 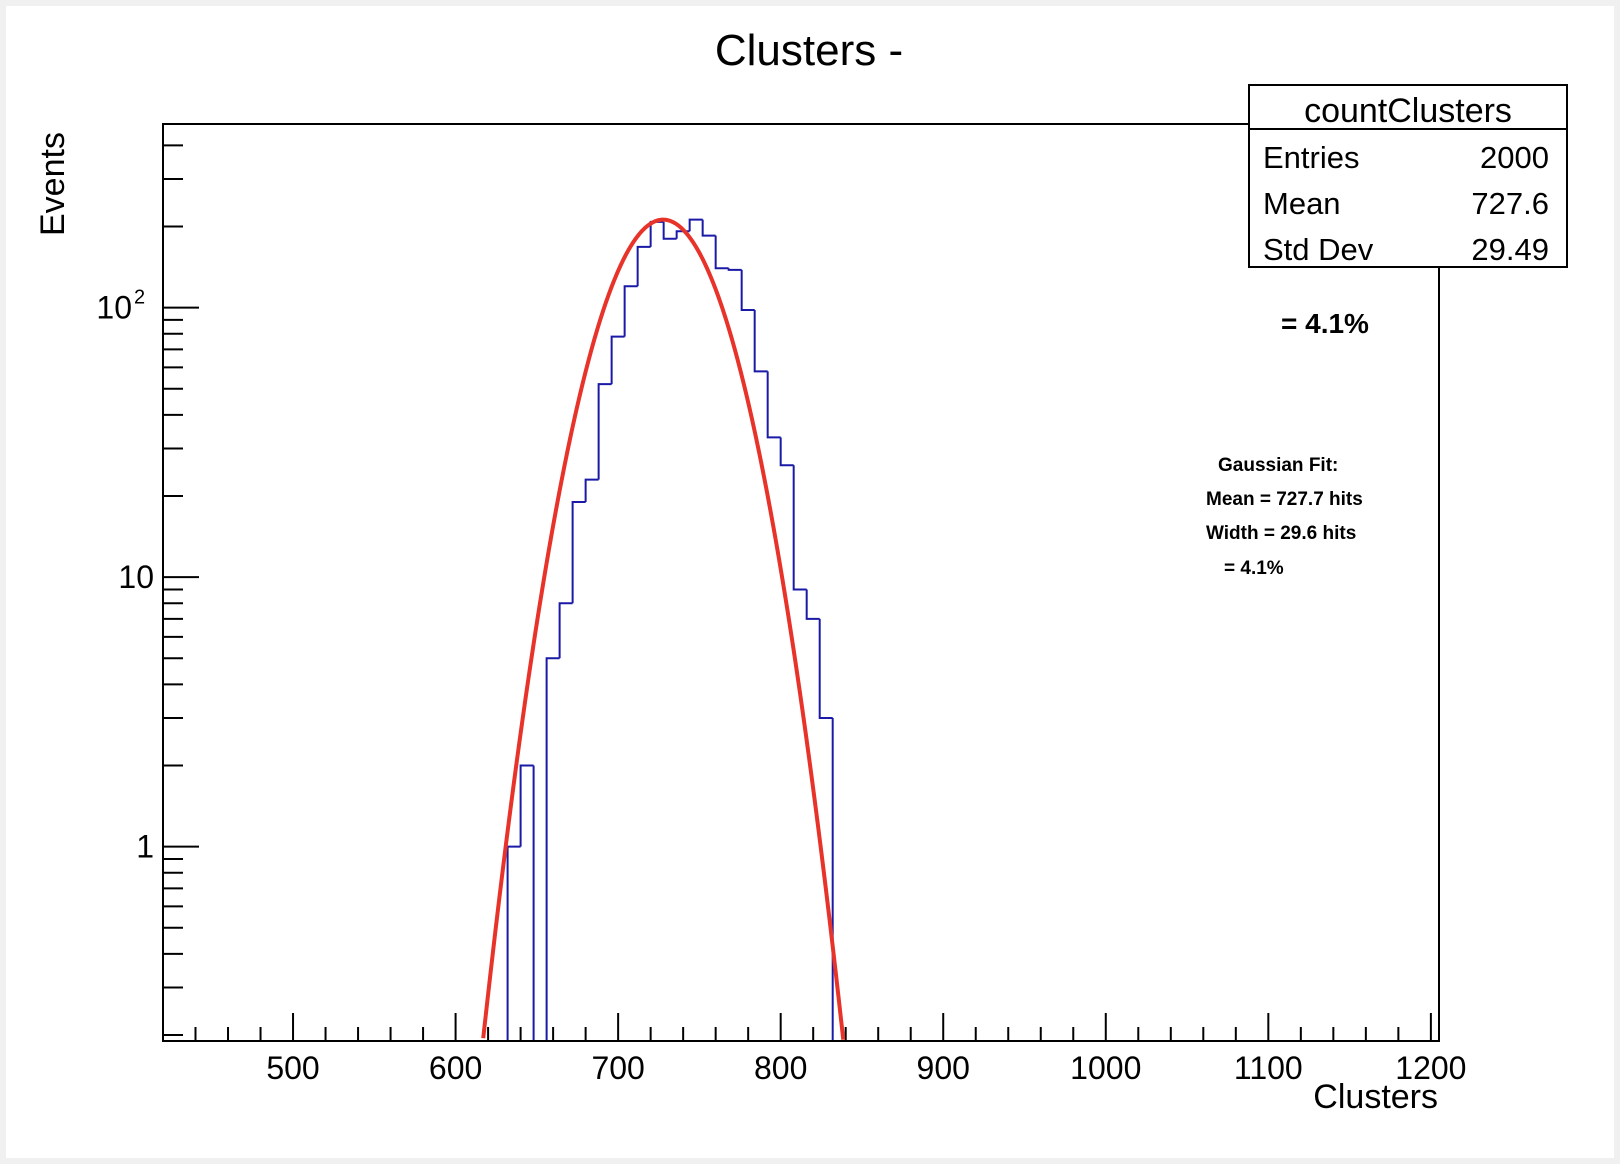 What do you see at coordinates (145, 847) in the screenshot?
I see `y-tick-label: 1` at bounding box center [145, 847].